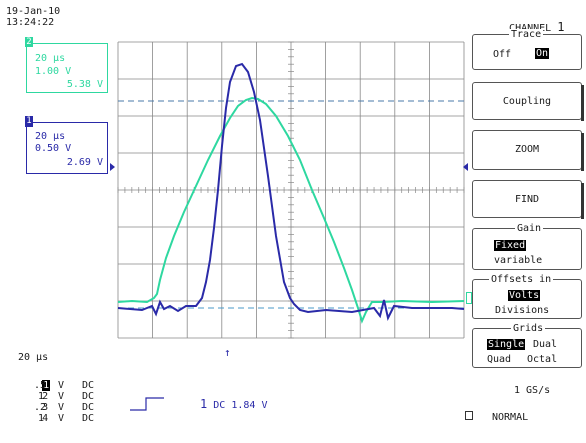 This screenshot has height=443, width=586. Describe the element at coordinates (527, 49) in the screenshot. I see `trace-toggle: Trace Off On` at that location.